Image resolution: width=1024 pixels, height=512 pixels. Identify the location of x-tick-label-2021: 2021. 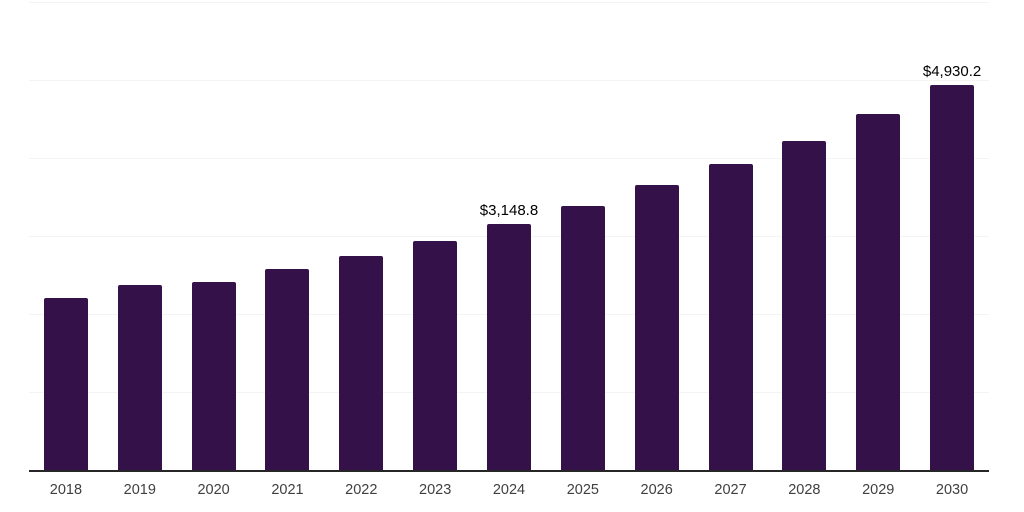
(287, 490).